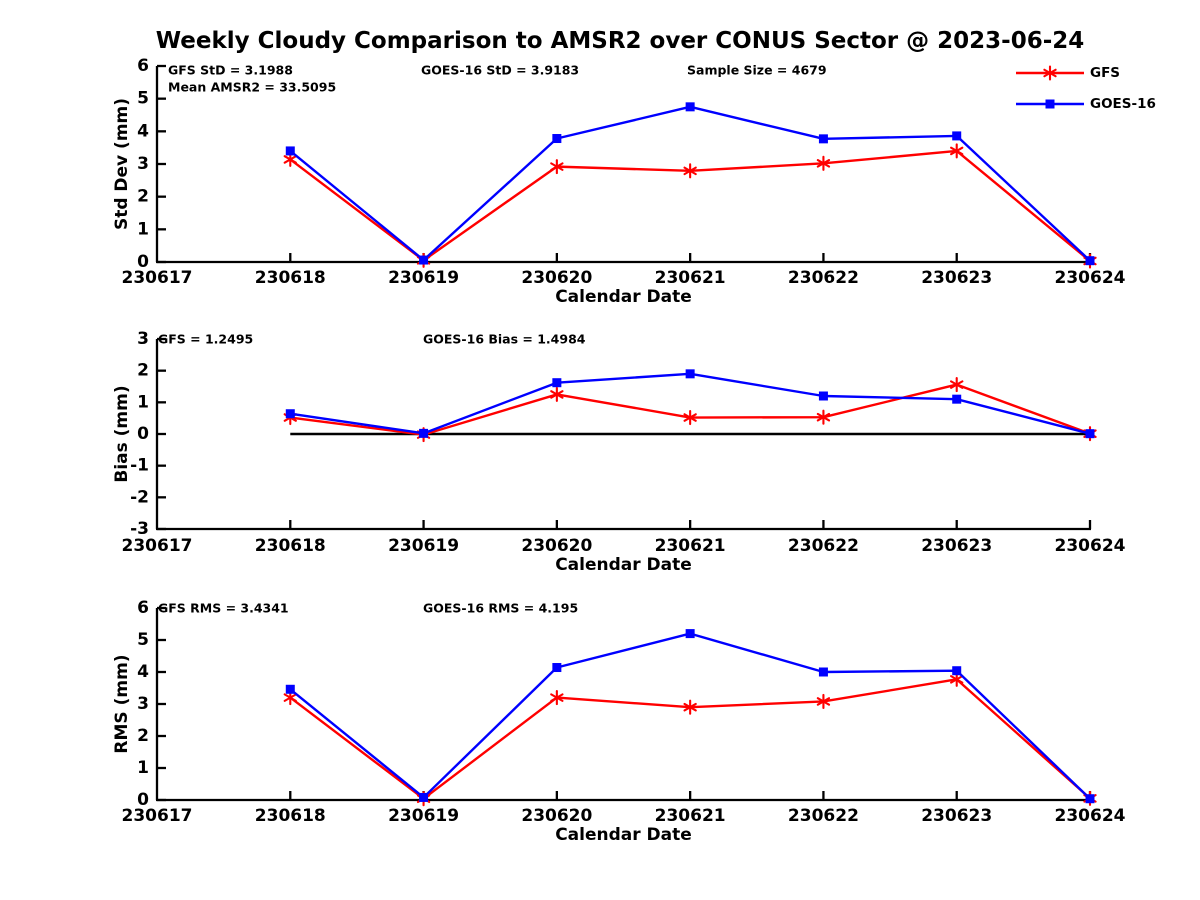  I want to click on y-tick-label: -2, so click(139, 497).